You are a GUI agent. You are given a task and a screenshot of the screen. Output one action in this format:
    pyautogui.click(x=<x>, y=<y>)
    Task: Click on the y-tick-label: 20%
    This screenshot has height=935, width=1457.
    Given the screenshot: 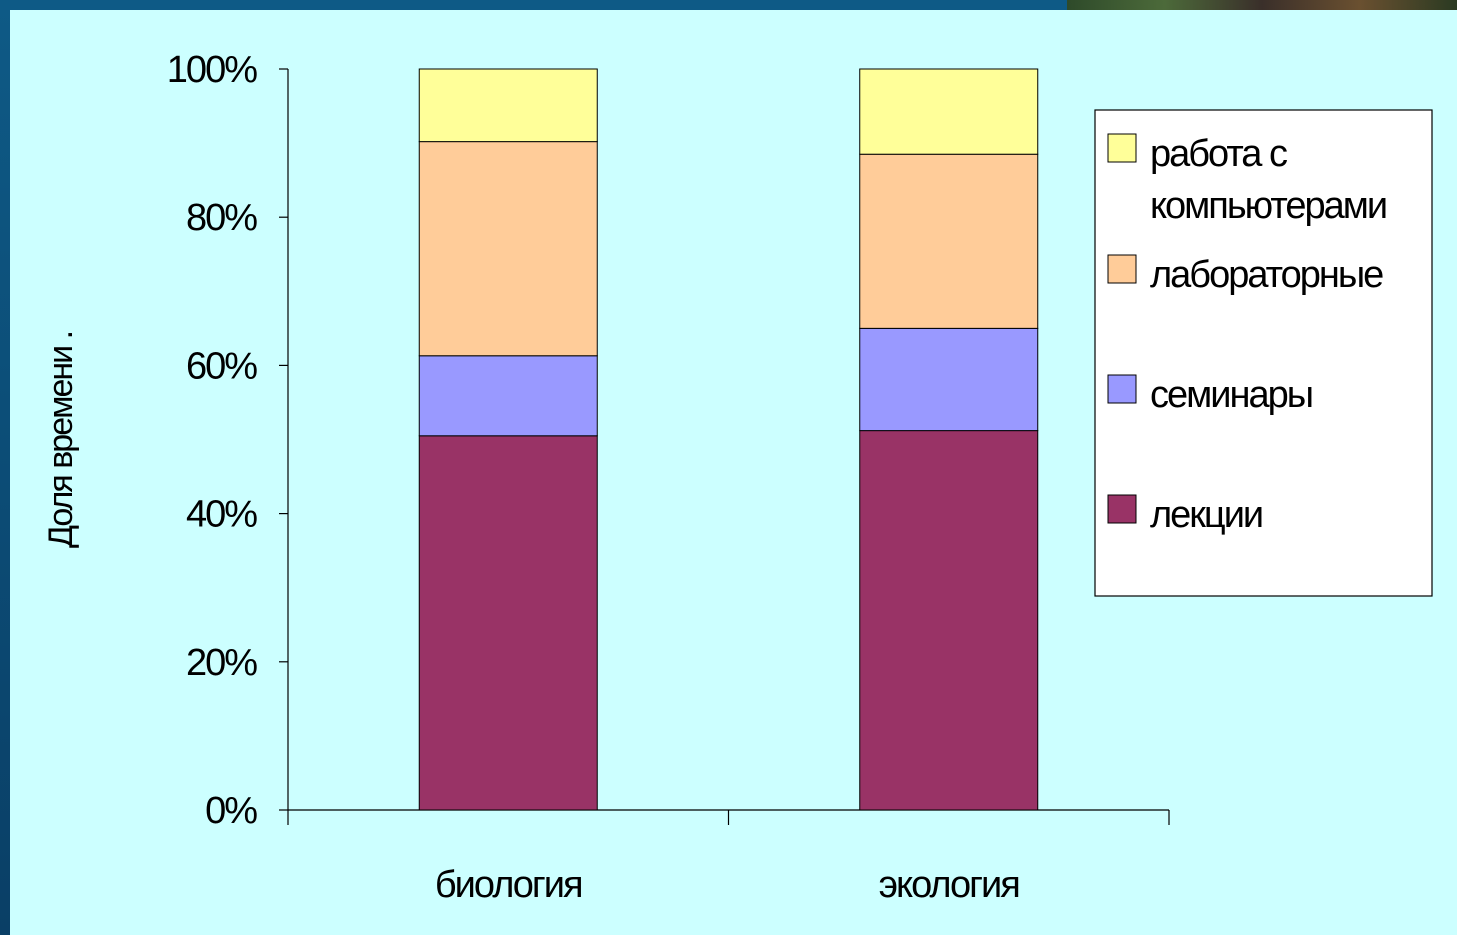 What is the action you would take?
    pyautogui.click(x=221, y=663)
    